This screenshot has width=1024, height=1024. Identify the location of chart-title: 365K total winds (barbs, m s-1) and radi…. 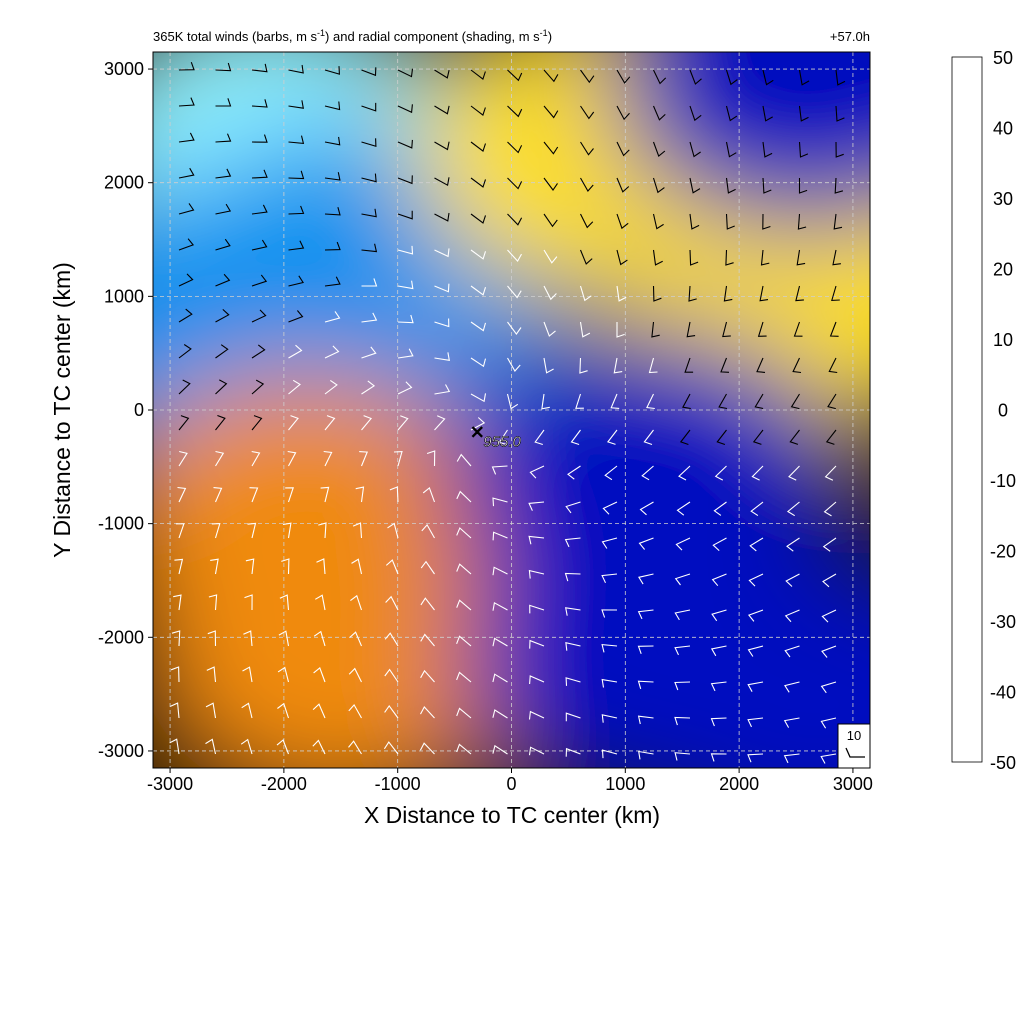
(352, 36).